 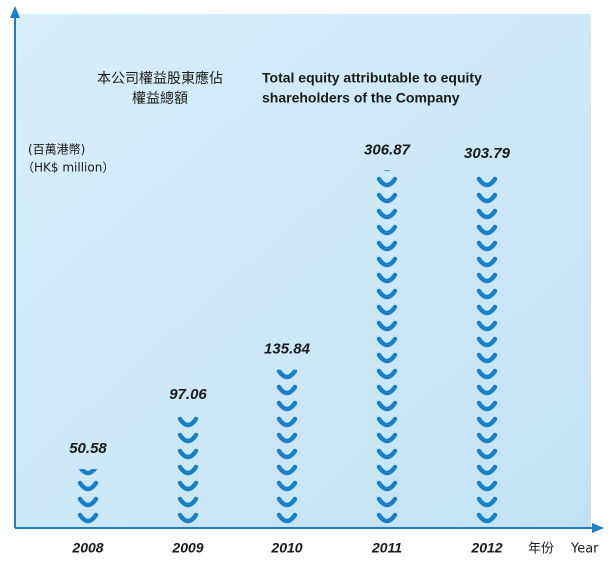 I want to click on title-en: Total equity attributable to equity, so click(x=372, y=78).